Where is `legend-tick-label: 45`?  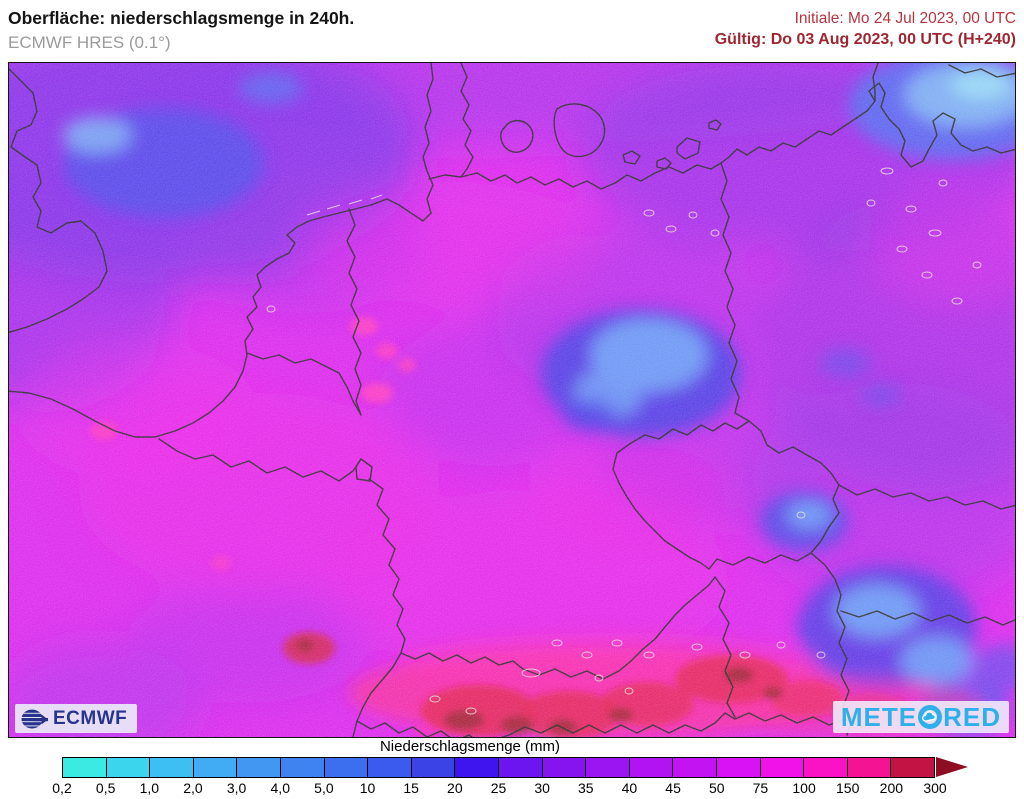 legend-tick-label: 45 is located at coordinates (673, 788).